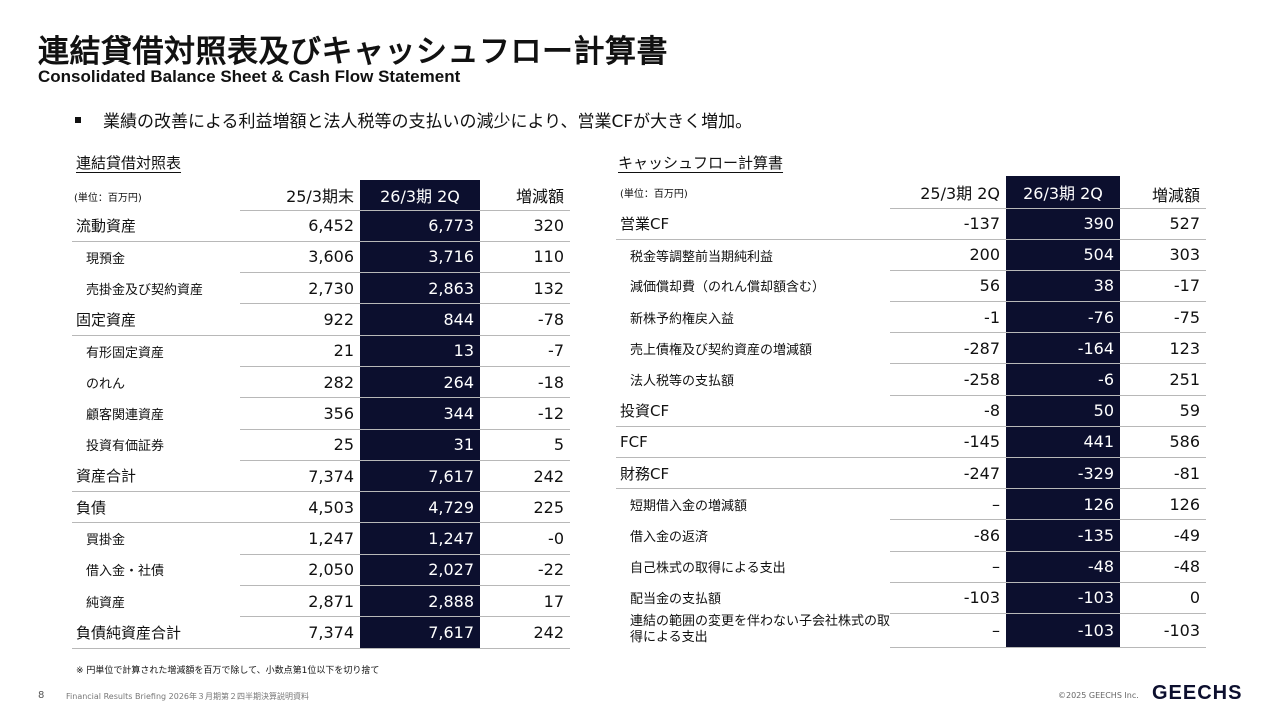 This screenshot has height=720, width=1280. I want to click on bs-row: 資産合計 7,374 7,617 242, so click(321, 476).